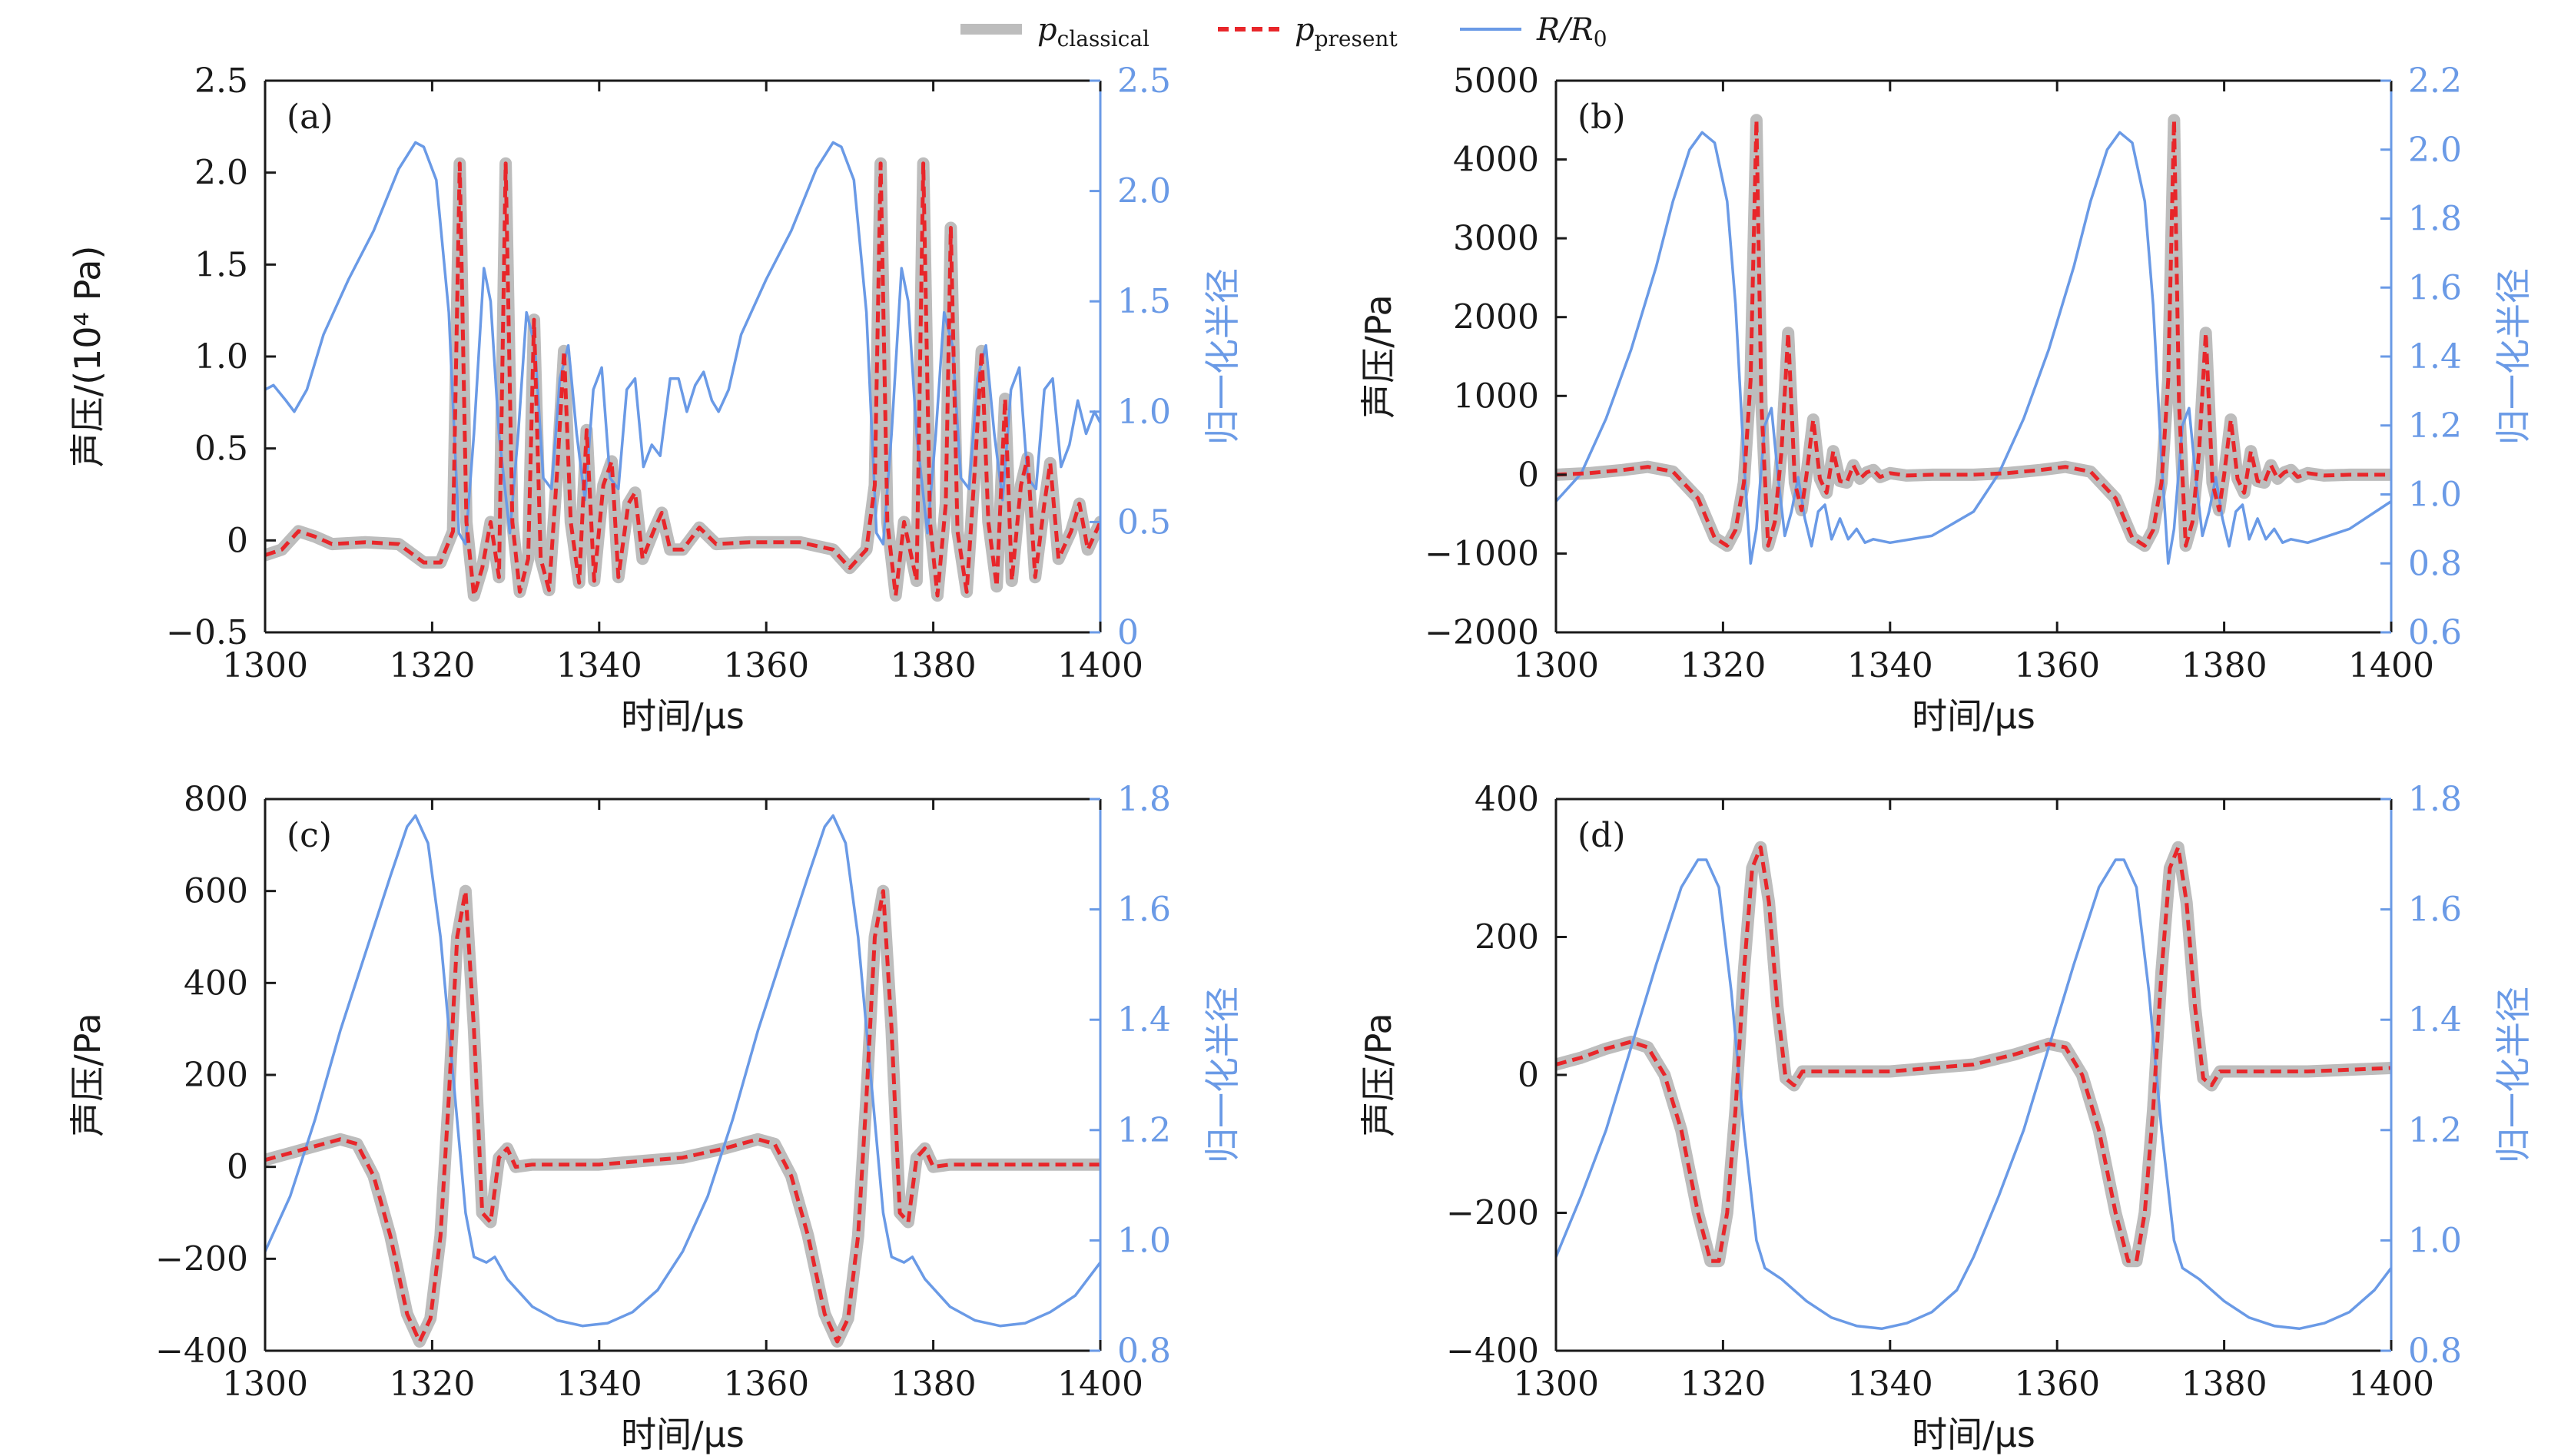 The width and height of the screenshot is (2571, 1456). What do you see at coordinates (207, 633) in the screenshot?
I see `y-tick-label: −0.5` at bounding box center [207, 633].